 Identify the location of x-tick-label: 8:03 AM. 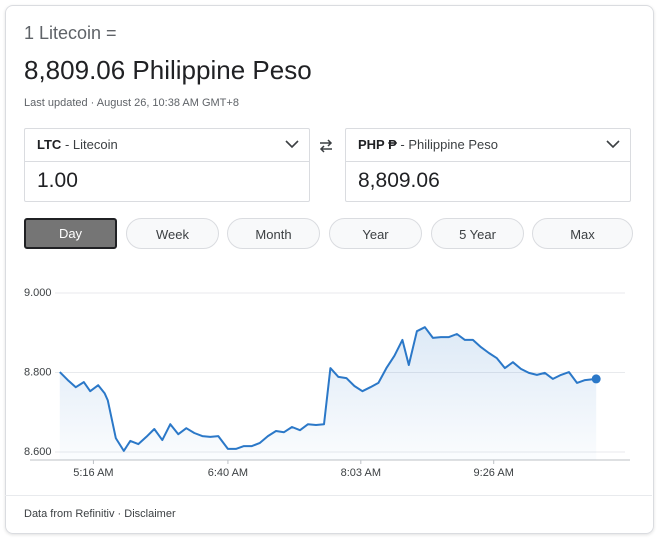
(361, 473).